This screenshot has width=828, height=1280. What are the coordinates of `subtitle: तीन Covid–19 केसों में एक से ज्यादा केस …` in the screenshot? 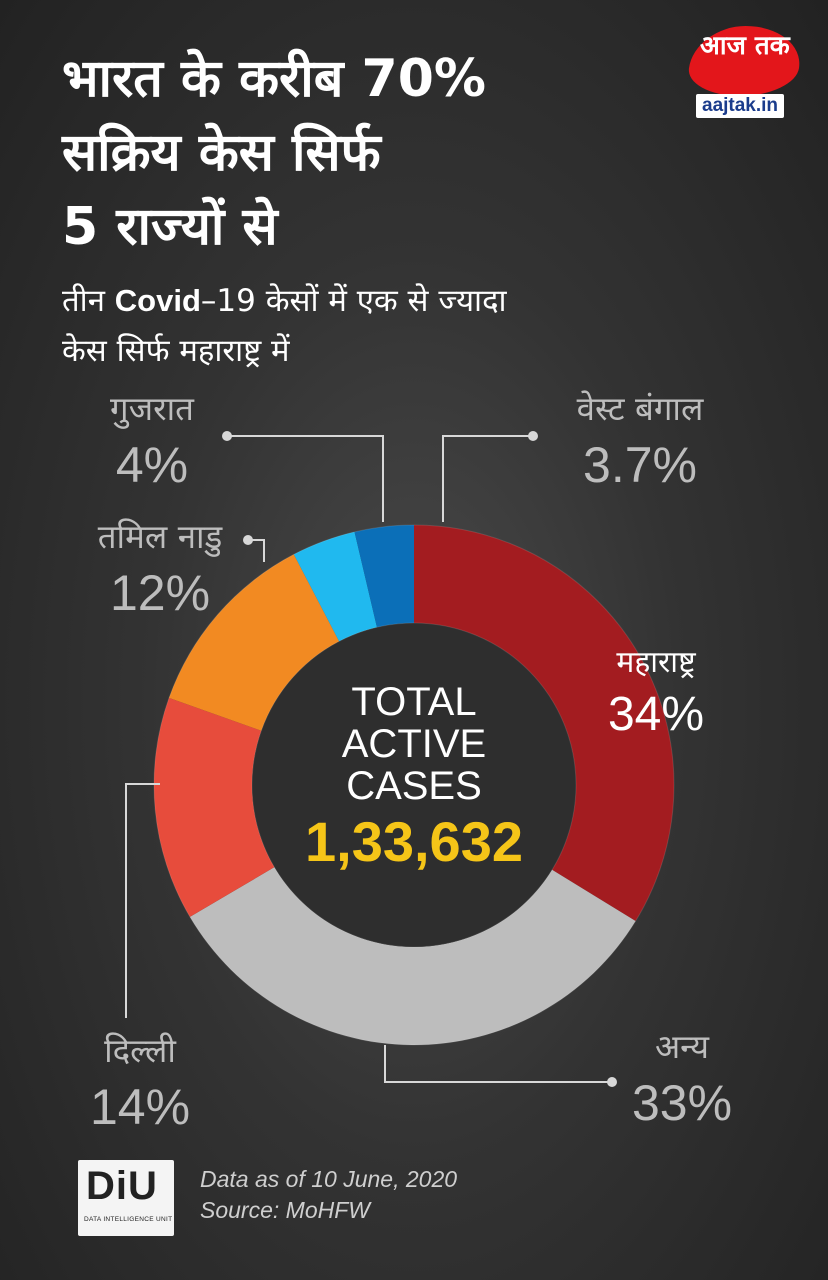 It's located at (382, 326).